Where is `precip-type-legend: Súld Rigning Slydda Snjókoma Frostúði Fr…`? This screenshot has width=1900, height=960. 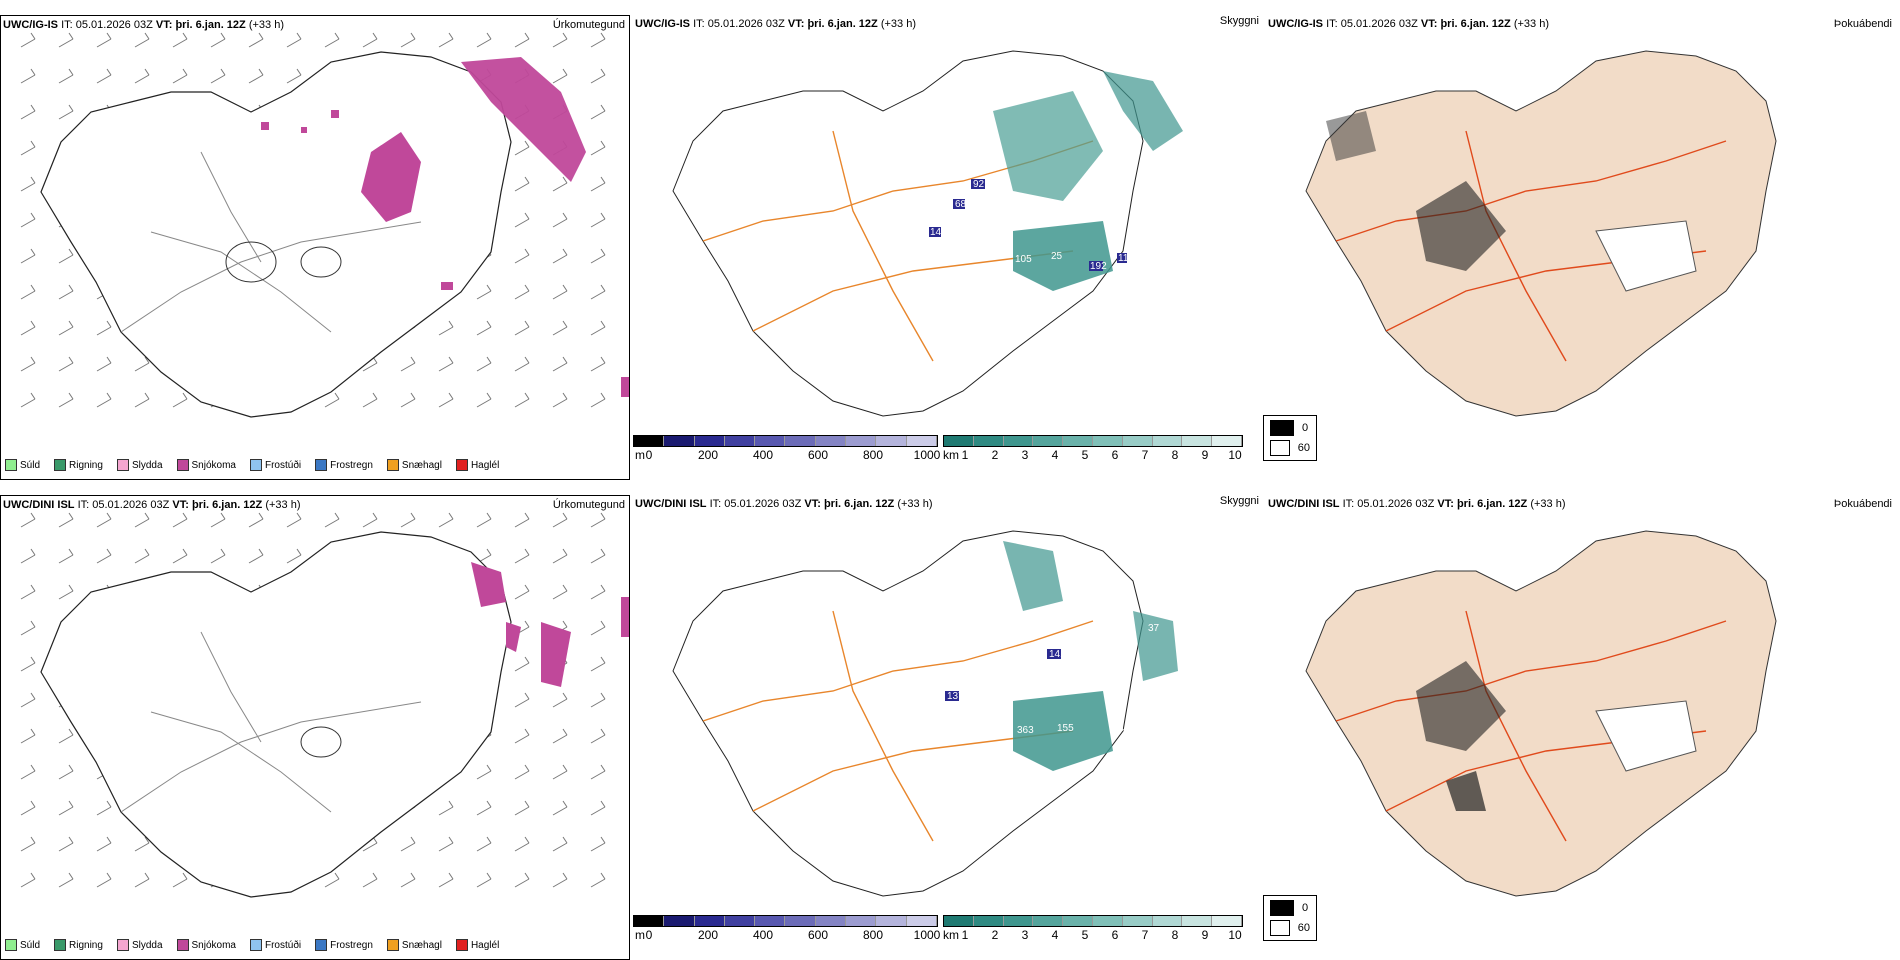 precip-type-legend: Súld Rigning Slydda Snjókoma Frostúði Fr… is located at coordinates (256, 945).